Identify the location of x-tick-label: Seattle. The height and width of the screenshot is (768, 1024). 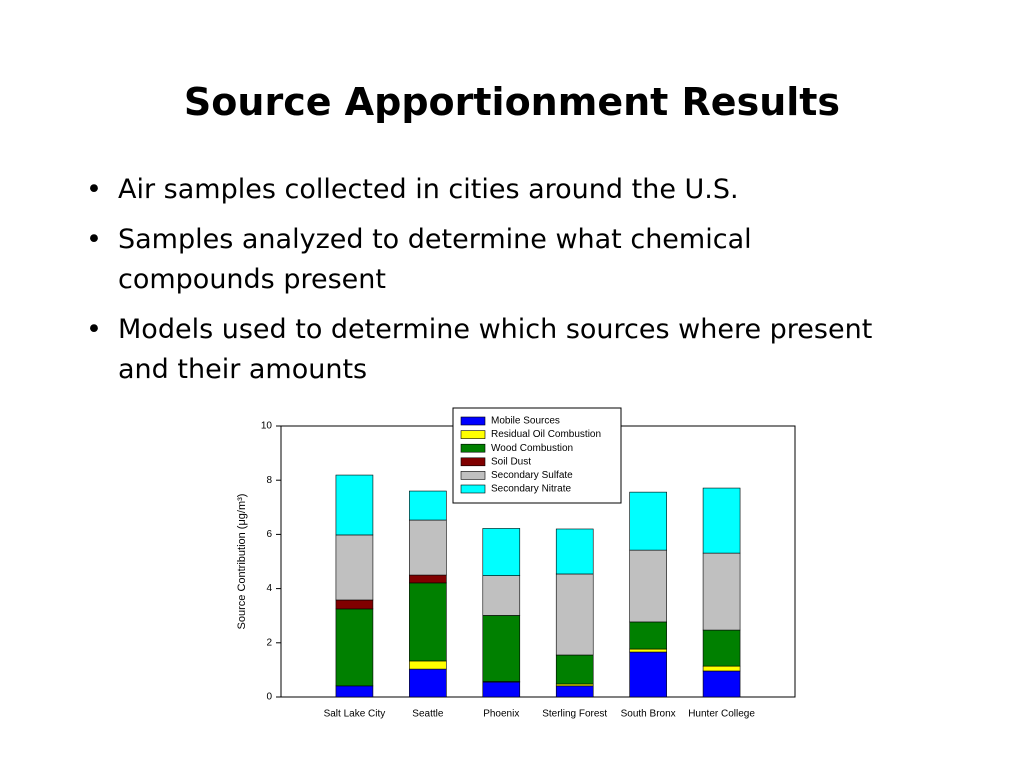
(428, 714).